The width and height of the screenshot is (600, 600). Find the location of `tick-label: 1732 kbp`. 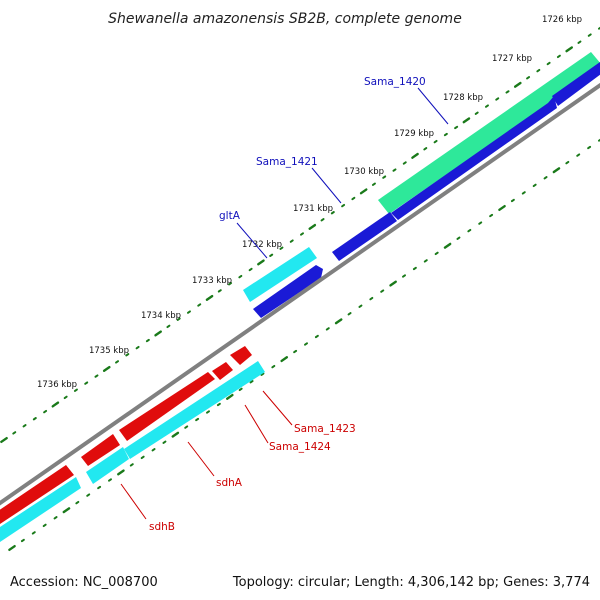

tick-label: 1732 kbp is located at coordinates (262, 245).